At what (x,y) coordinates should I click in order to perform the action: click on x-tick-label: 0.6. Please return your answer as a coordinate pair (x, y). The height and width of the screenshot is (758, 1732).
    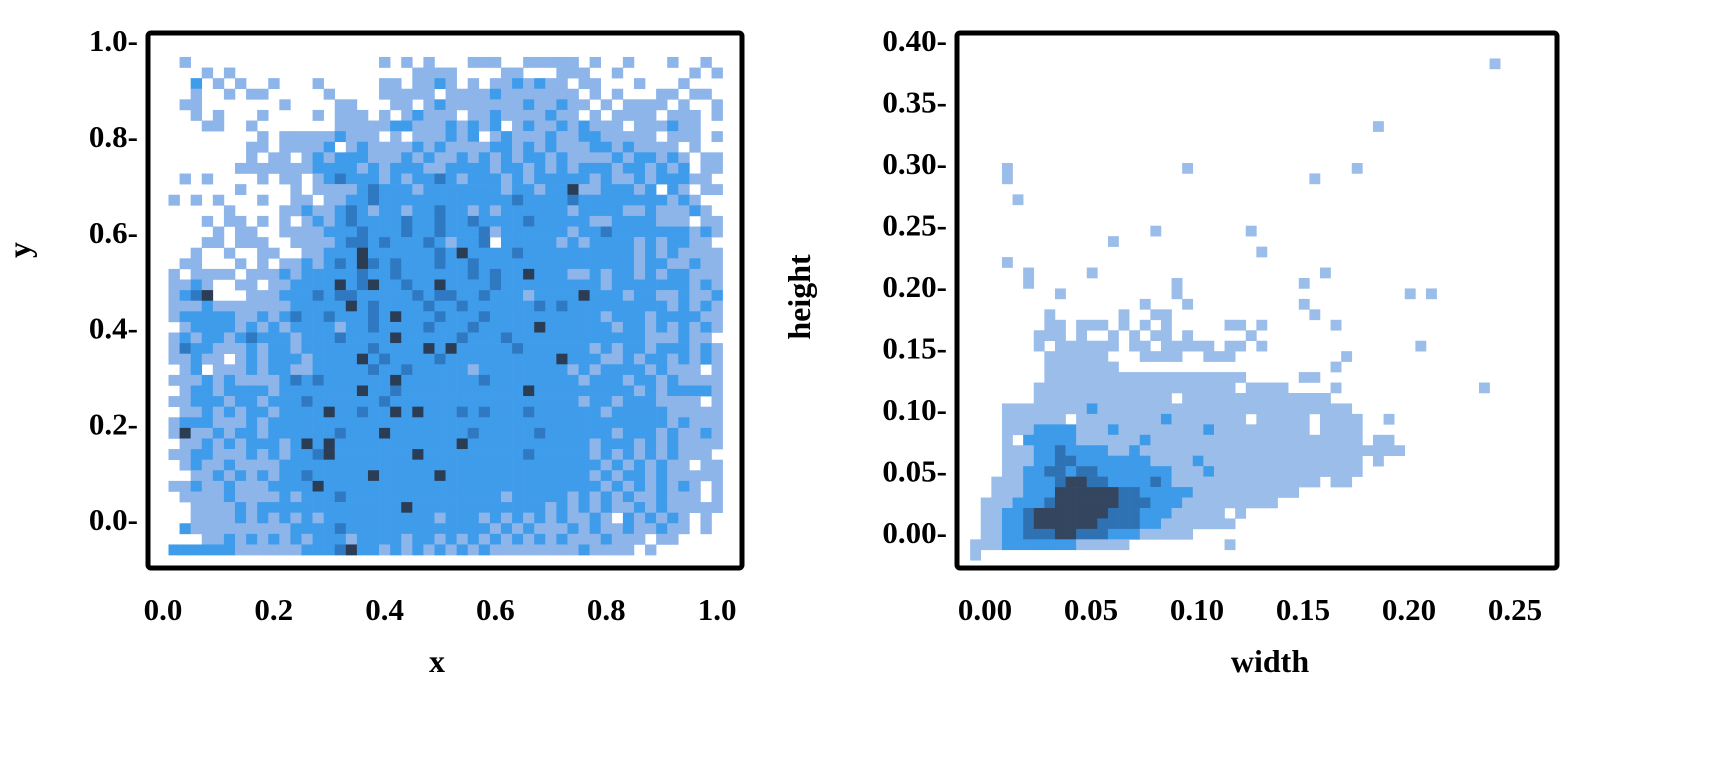
    Looking at the image, I should click on (495, 609).